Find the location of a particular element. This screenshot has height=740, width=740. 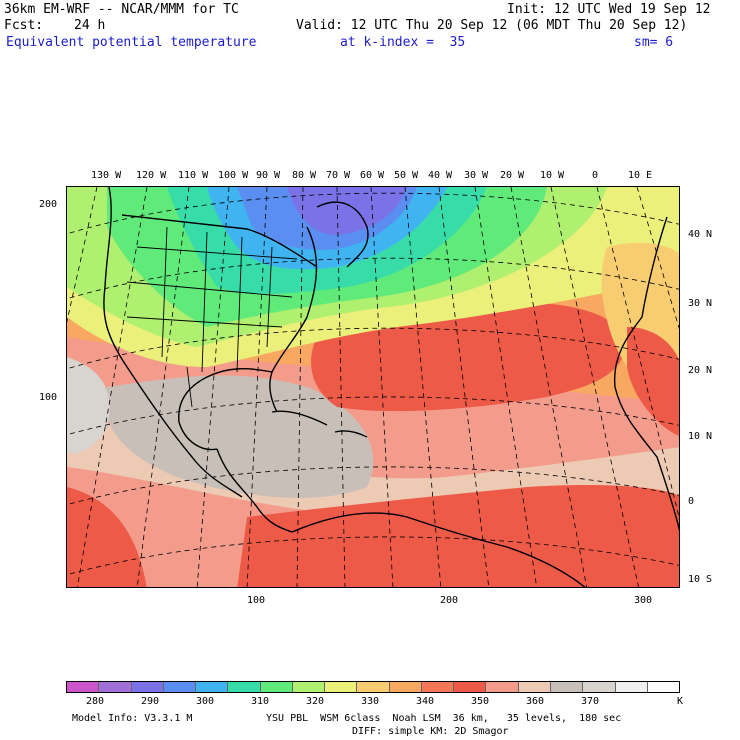

lat-label: 30 N is located at coordinates (700, 303).